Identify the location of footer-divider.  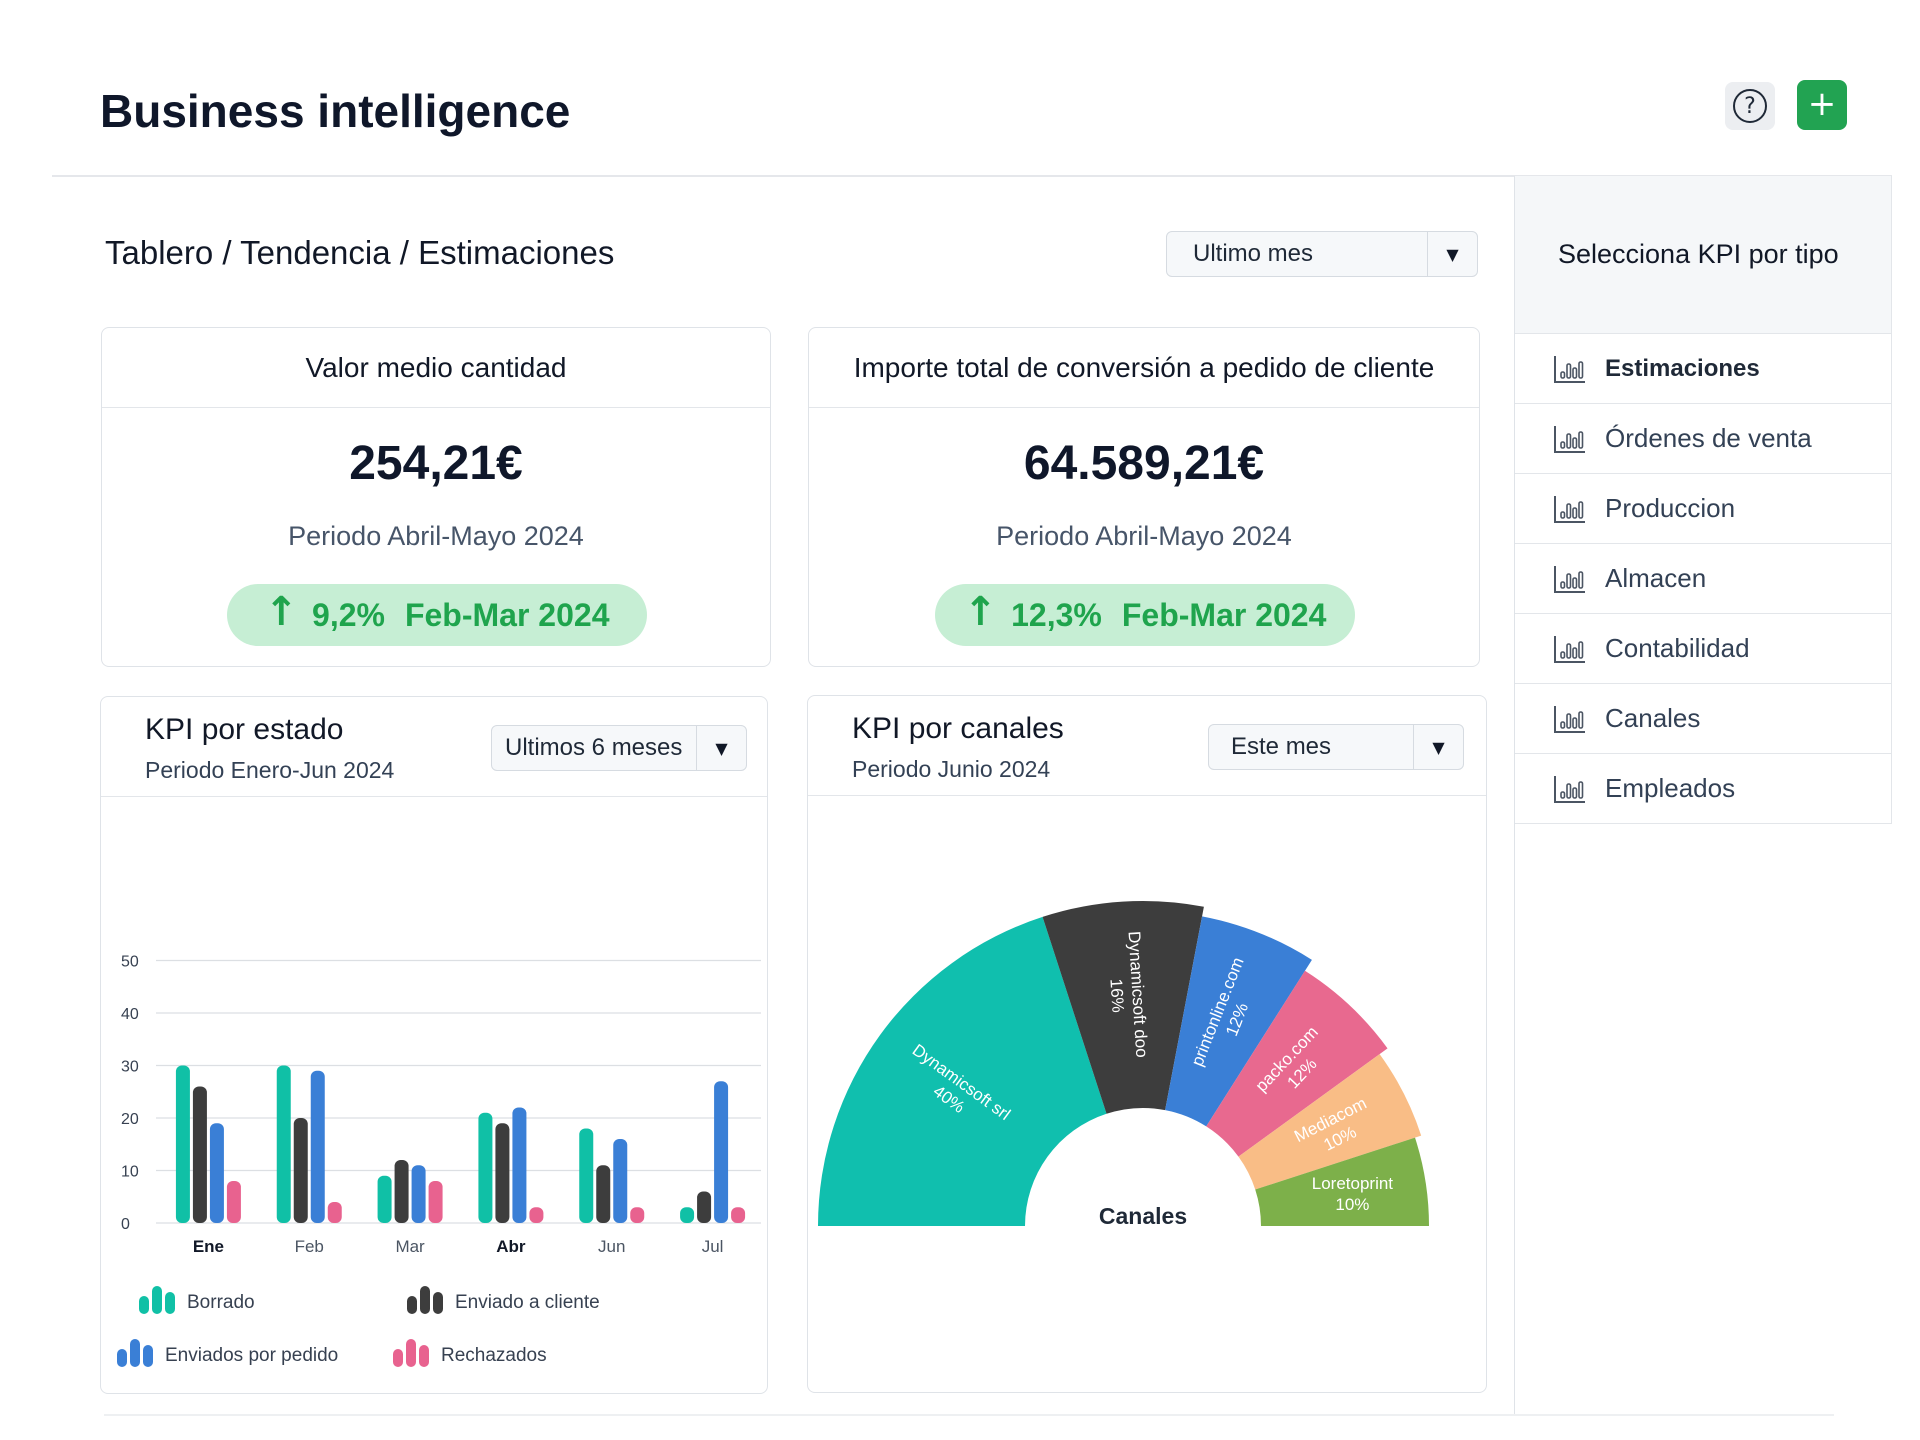
(969, 1415).